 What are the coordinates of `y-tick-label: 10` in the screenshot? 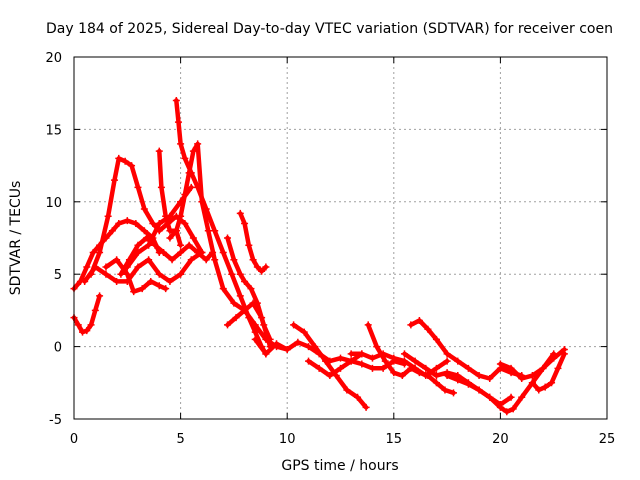 It's located at (53, 203).